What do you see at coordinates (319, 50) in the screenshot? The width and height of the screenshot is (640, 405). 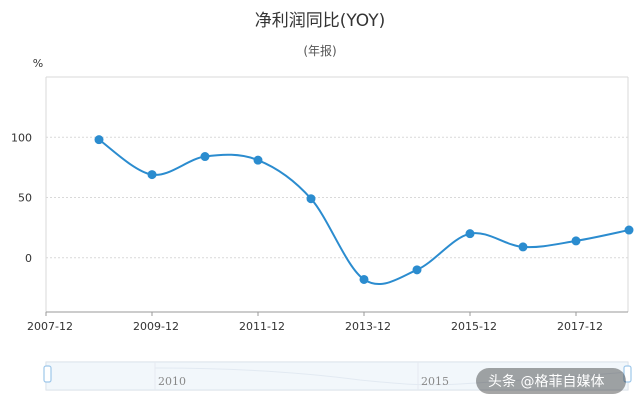 I see `chart-subtitle: (年报)` at bounding box center [319, 50].